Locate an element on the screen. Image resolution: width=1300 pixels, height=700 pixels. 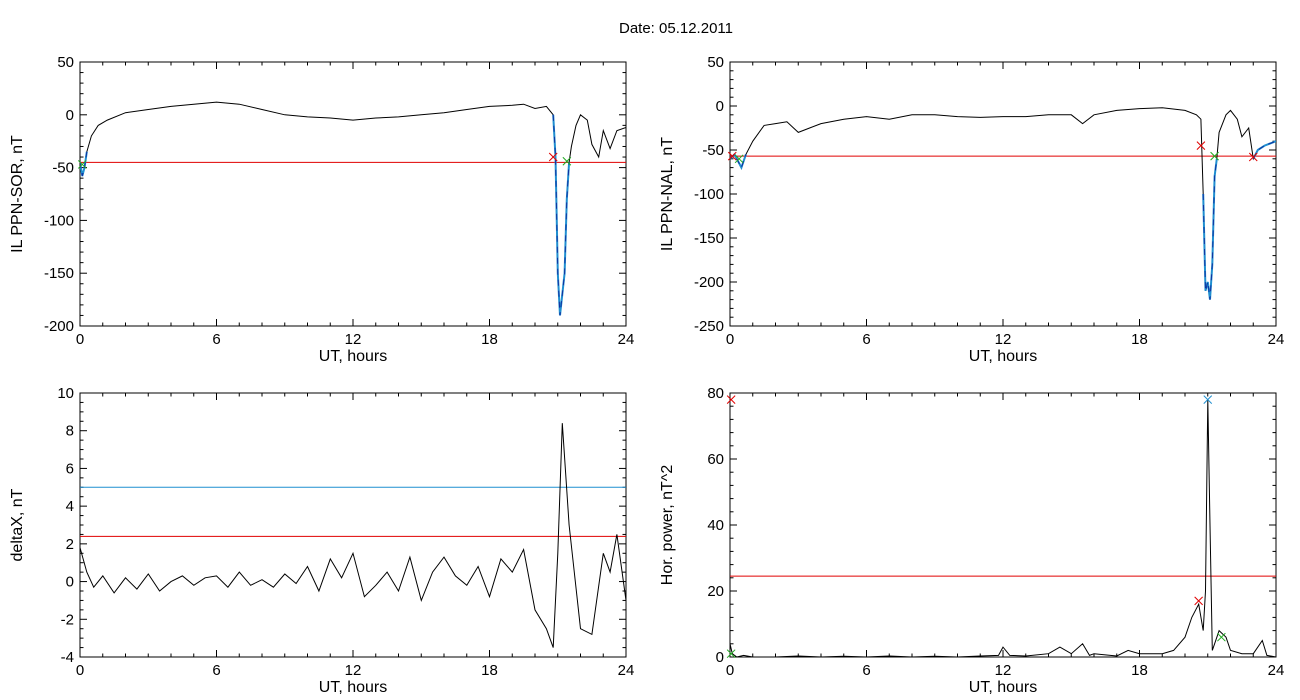
y-axis-label: Hor. power, nT^2 is located at coordinates (667, 525).